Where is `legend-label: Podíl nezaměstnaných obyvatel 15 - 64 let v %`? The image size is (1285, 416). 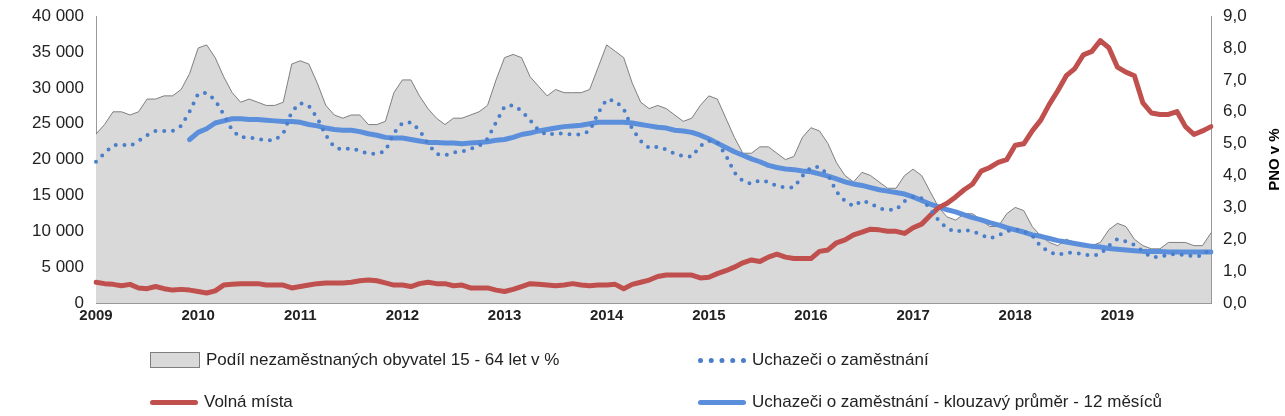
legend-label: Podíl nezaměstnaných obyvatel 15 - 64 let v % is located at coordinates (383, 360).